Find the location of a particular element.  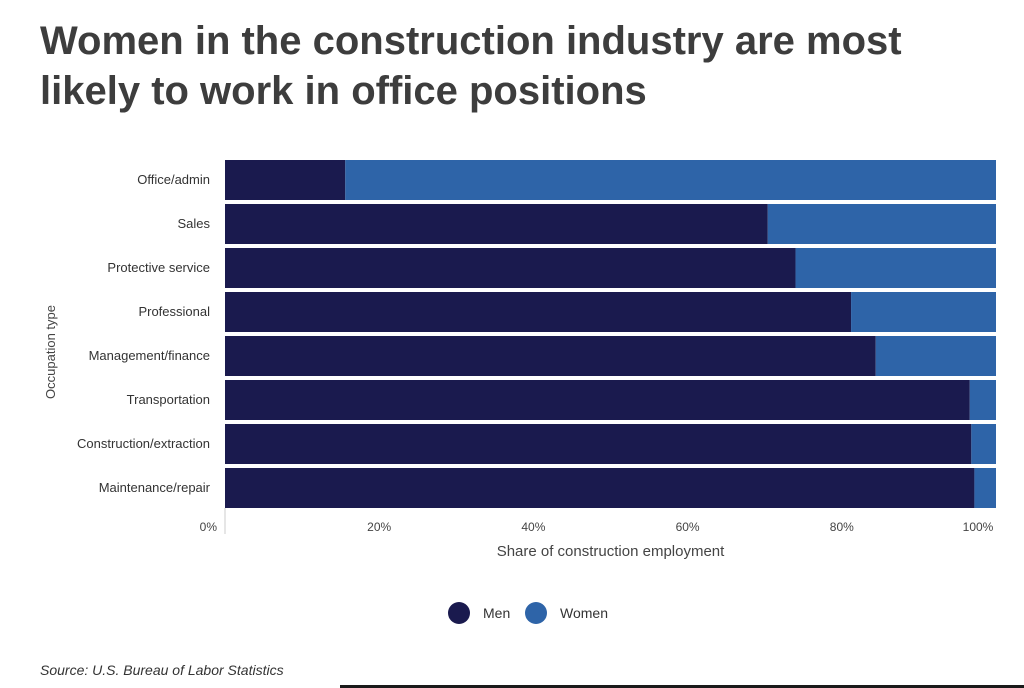

bar-men-transportation is located at coordinates (597, 400).